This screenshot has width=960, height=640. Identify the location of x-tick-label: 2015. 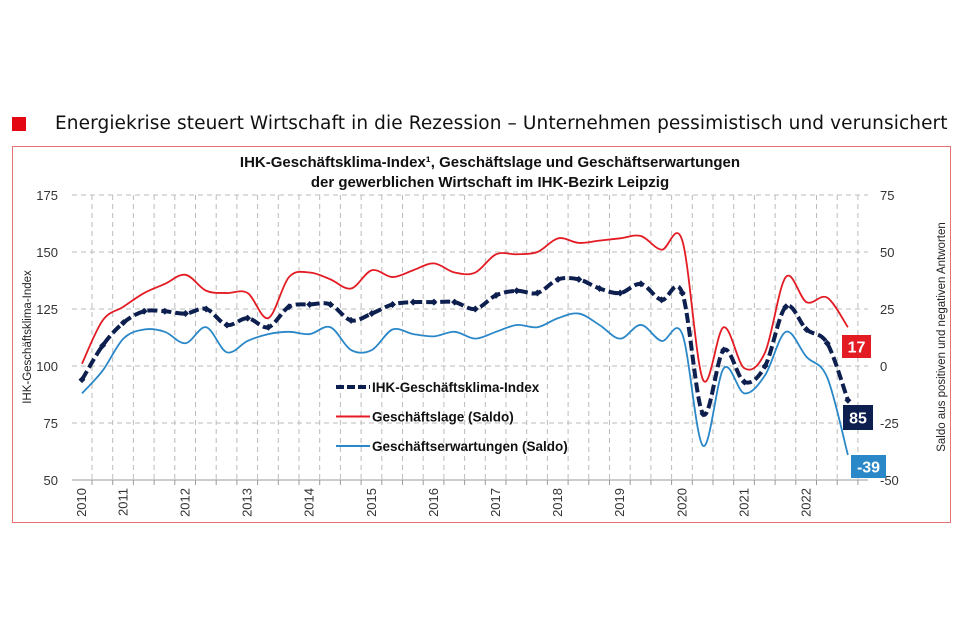
(371, 502).